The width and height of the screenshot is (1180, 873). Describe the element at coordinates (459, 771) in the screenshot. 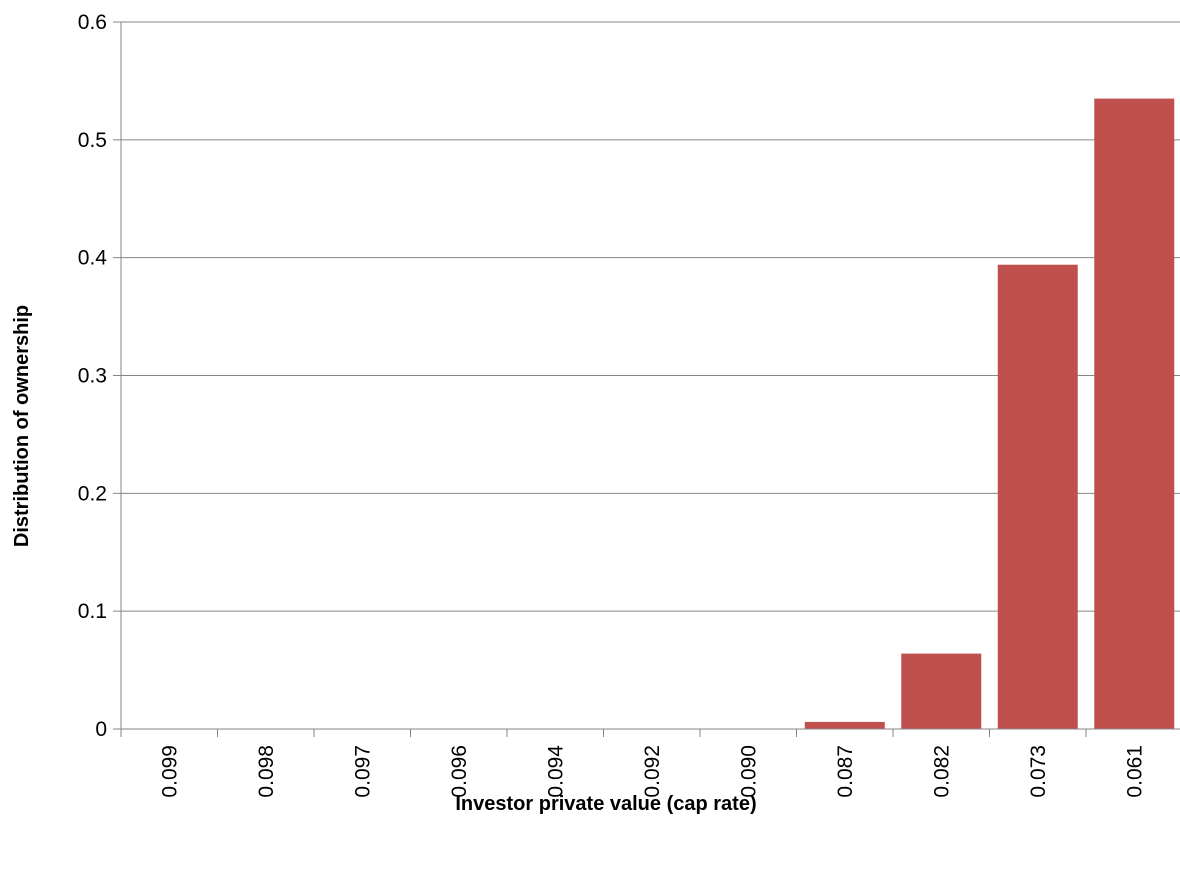

I see `x-tick-label: 0.096` at that location.